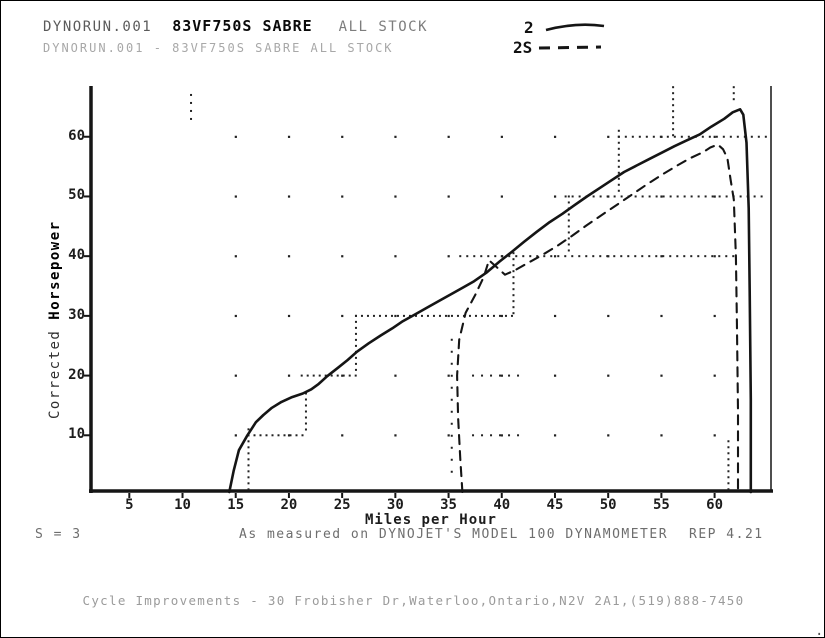 This screenshot has width=825, height=638. I want to click on y-tick-label-50: 50, so click(76, 195).